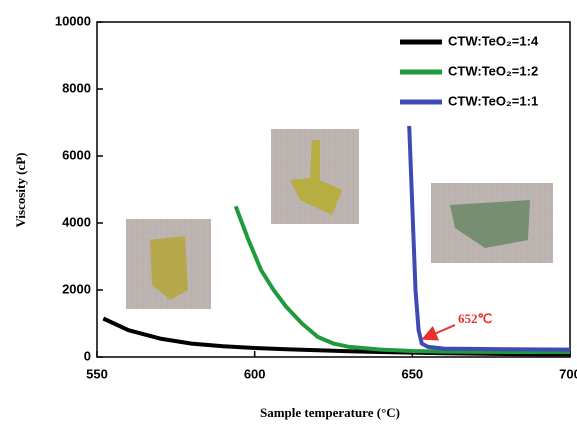 This screenshot has width=577, height=428. Describe the element at coordinates (76, 87) in the screenshot. I see `y-tick-label: 8000` at that location.